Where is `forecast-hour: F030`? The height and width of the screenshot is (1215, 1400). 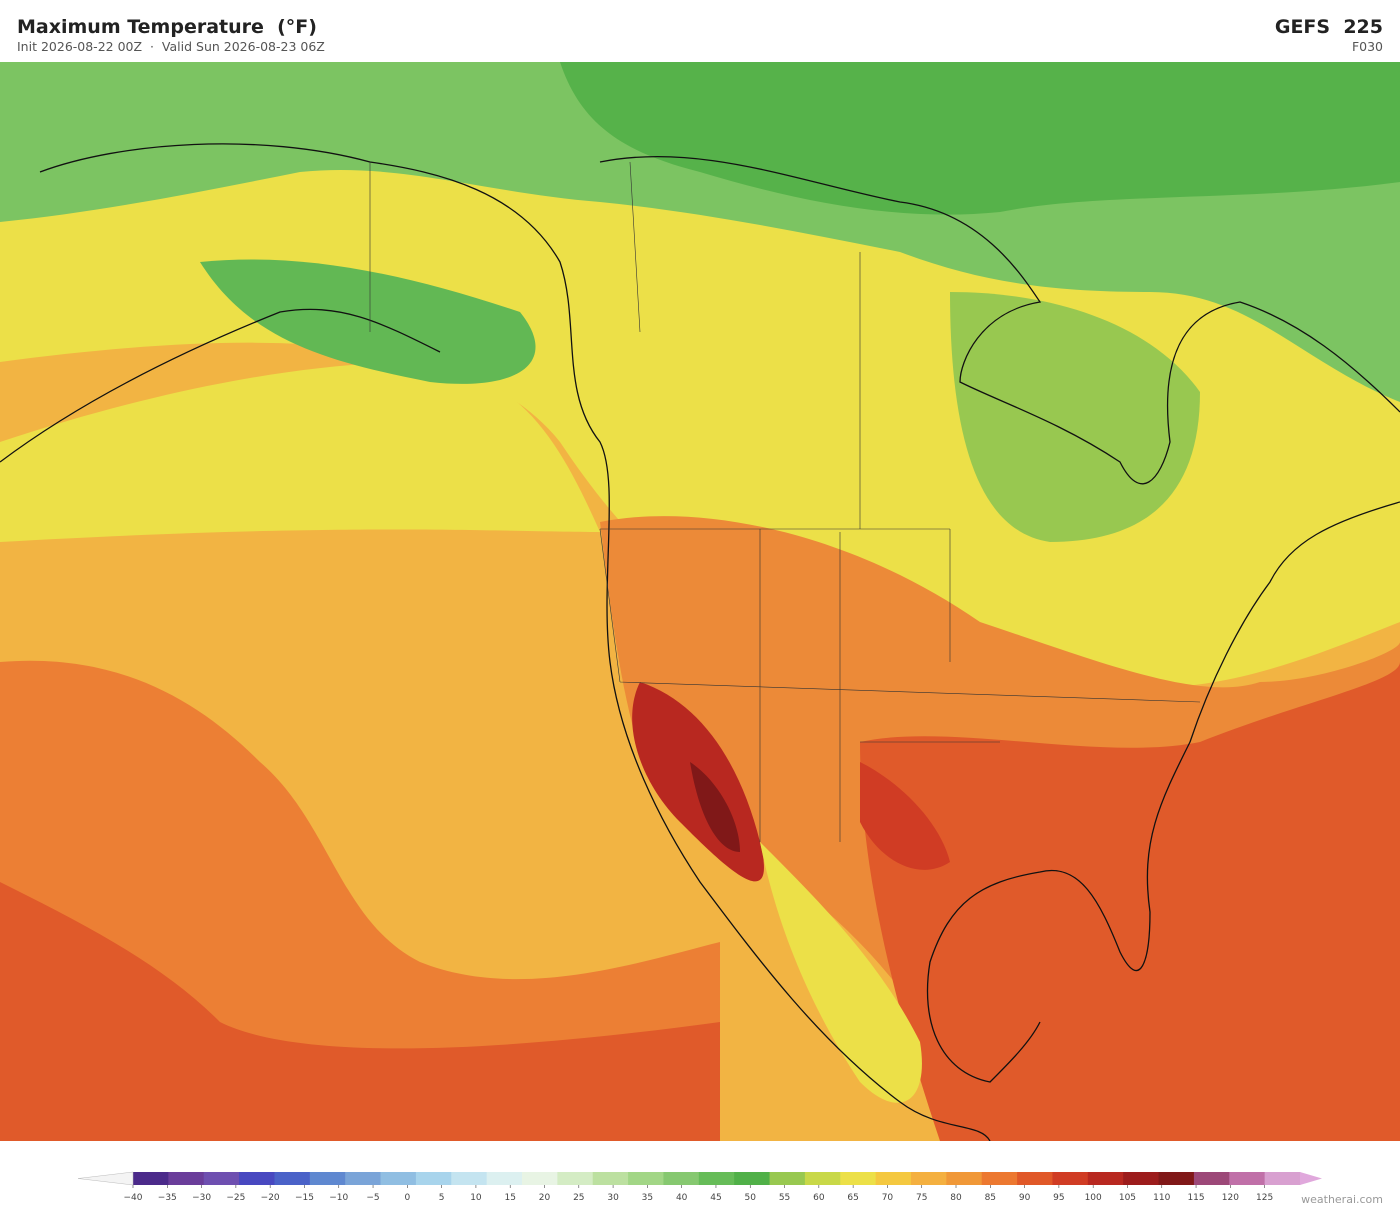 forecast-hour: F030 is located at coordinates (1367, 46).